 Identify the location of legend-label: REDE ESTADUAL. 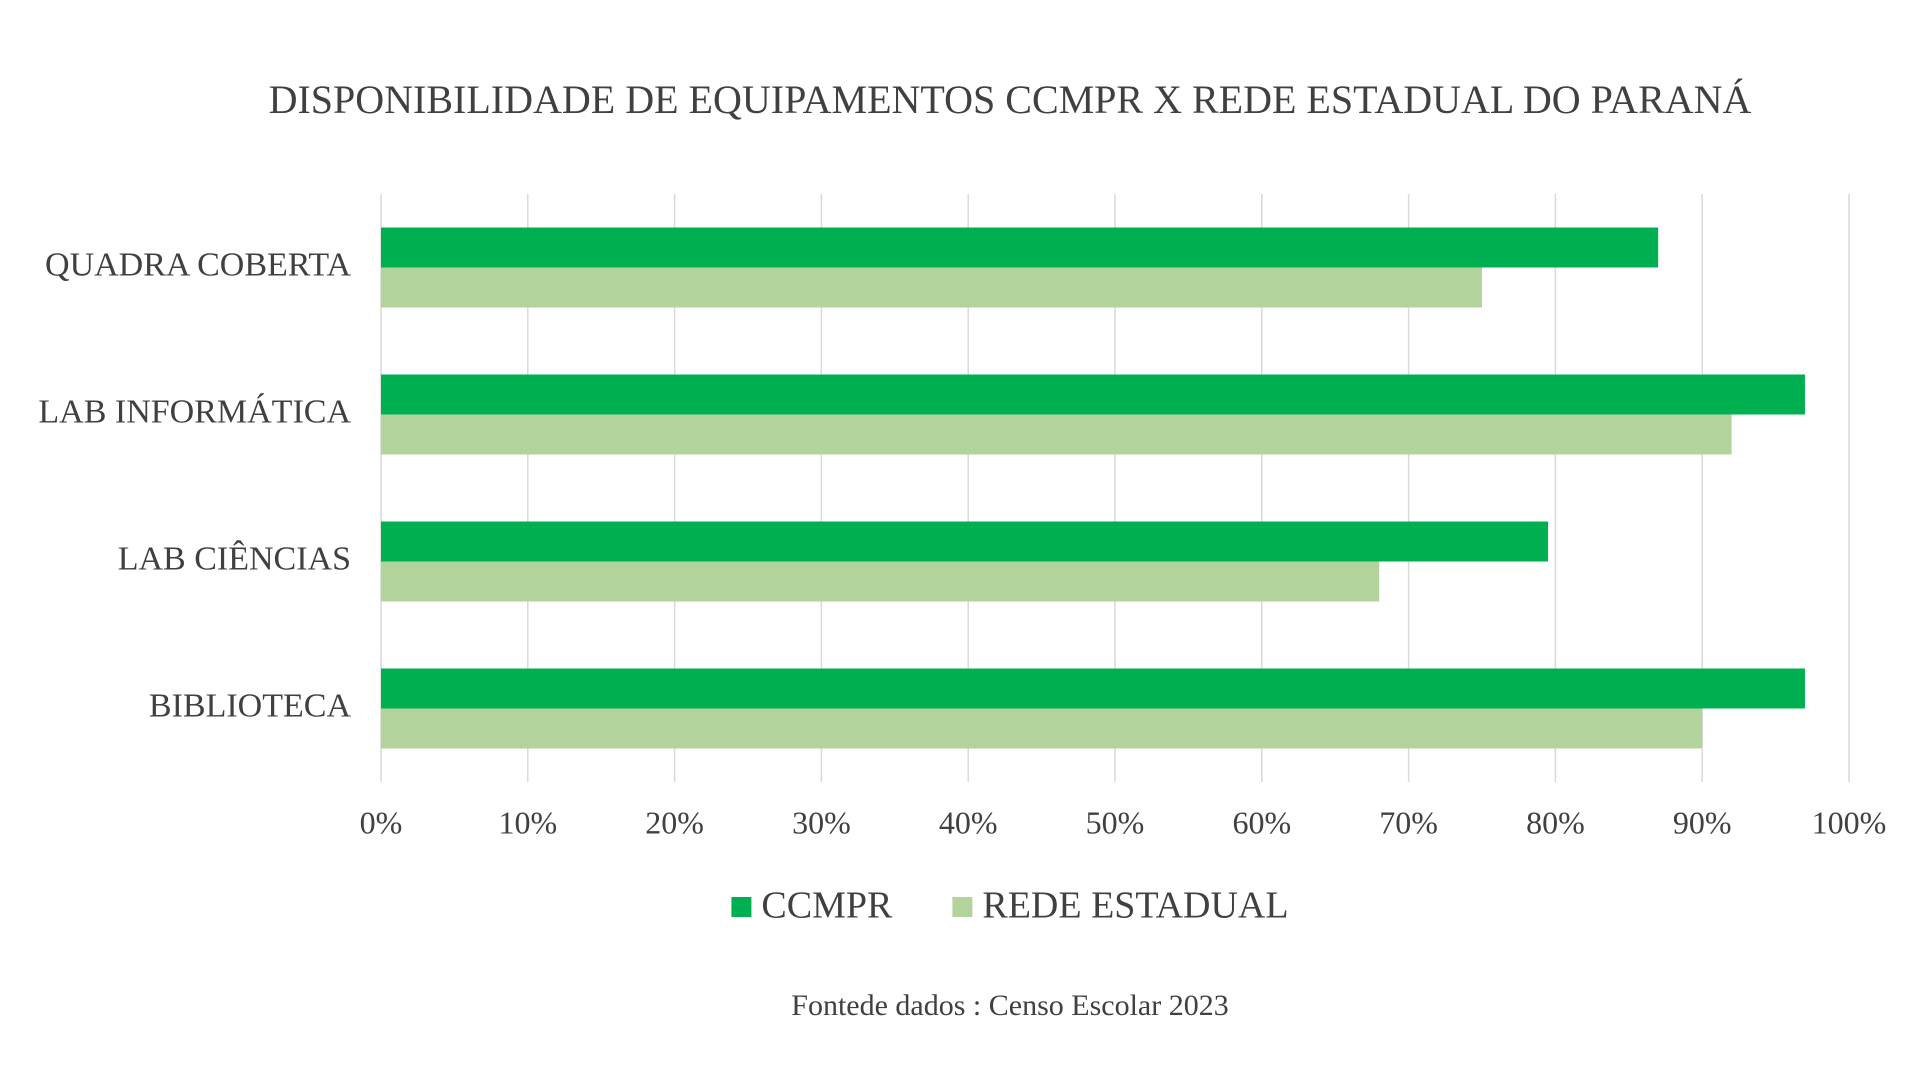
(1135, 906).